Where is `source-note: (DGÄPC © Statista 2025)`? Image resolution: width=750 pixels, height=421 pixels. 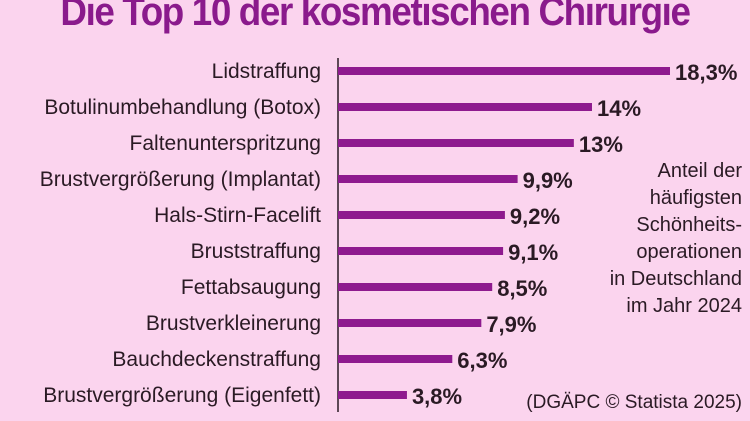 source-note: (DGÄPC © Statista 2025) is located at coordinates (634, 402).